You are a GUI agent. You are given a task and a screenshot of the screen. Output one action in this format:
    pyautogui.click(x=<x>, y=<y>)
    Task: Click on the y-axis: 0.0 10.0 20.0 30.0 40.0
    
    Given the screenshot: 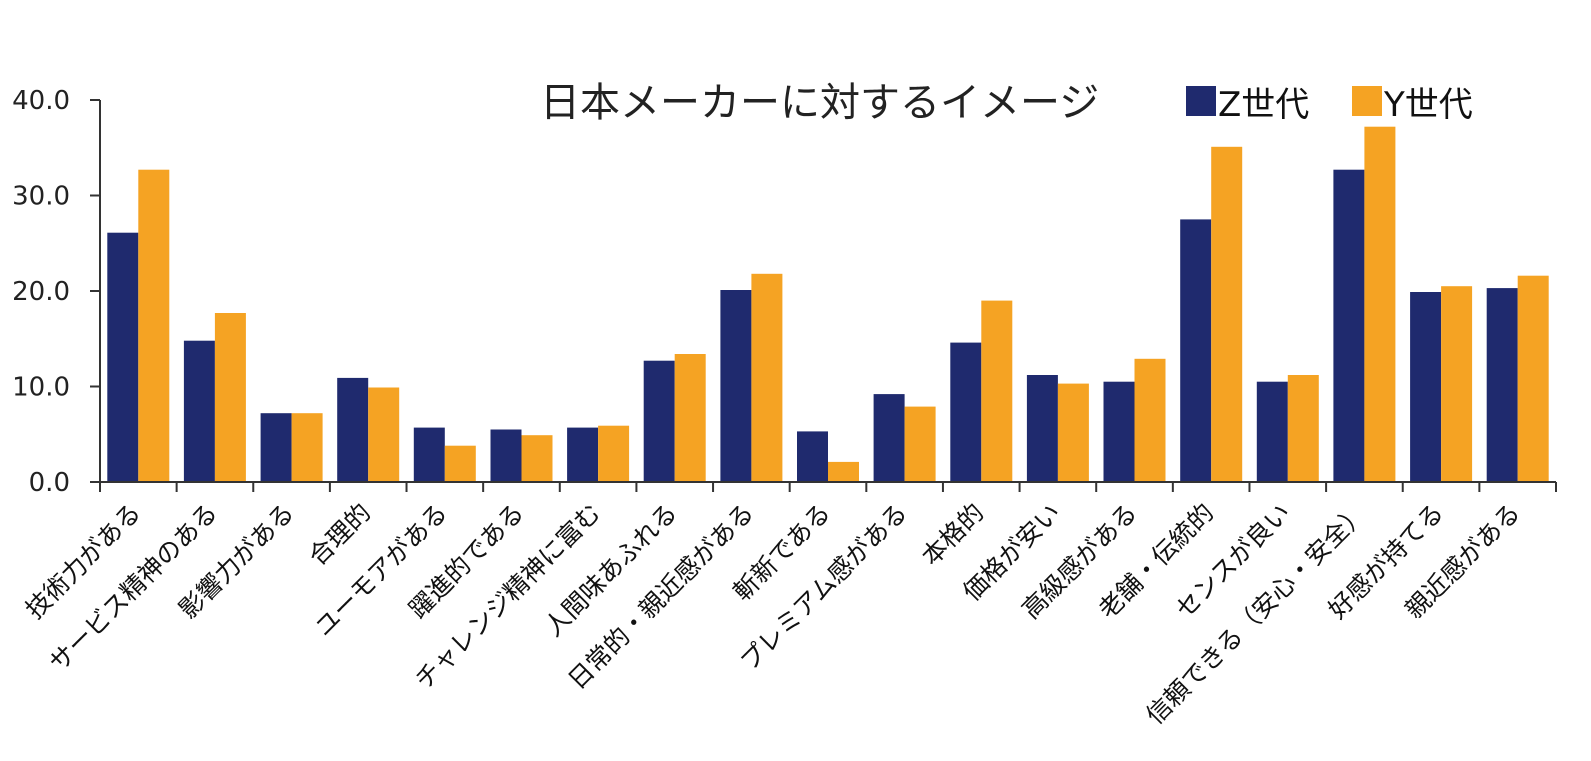 What is the action you would take?
    pyautogui.click(x=56, y=292)
    